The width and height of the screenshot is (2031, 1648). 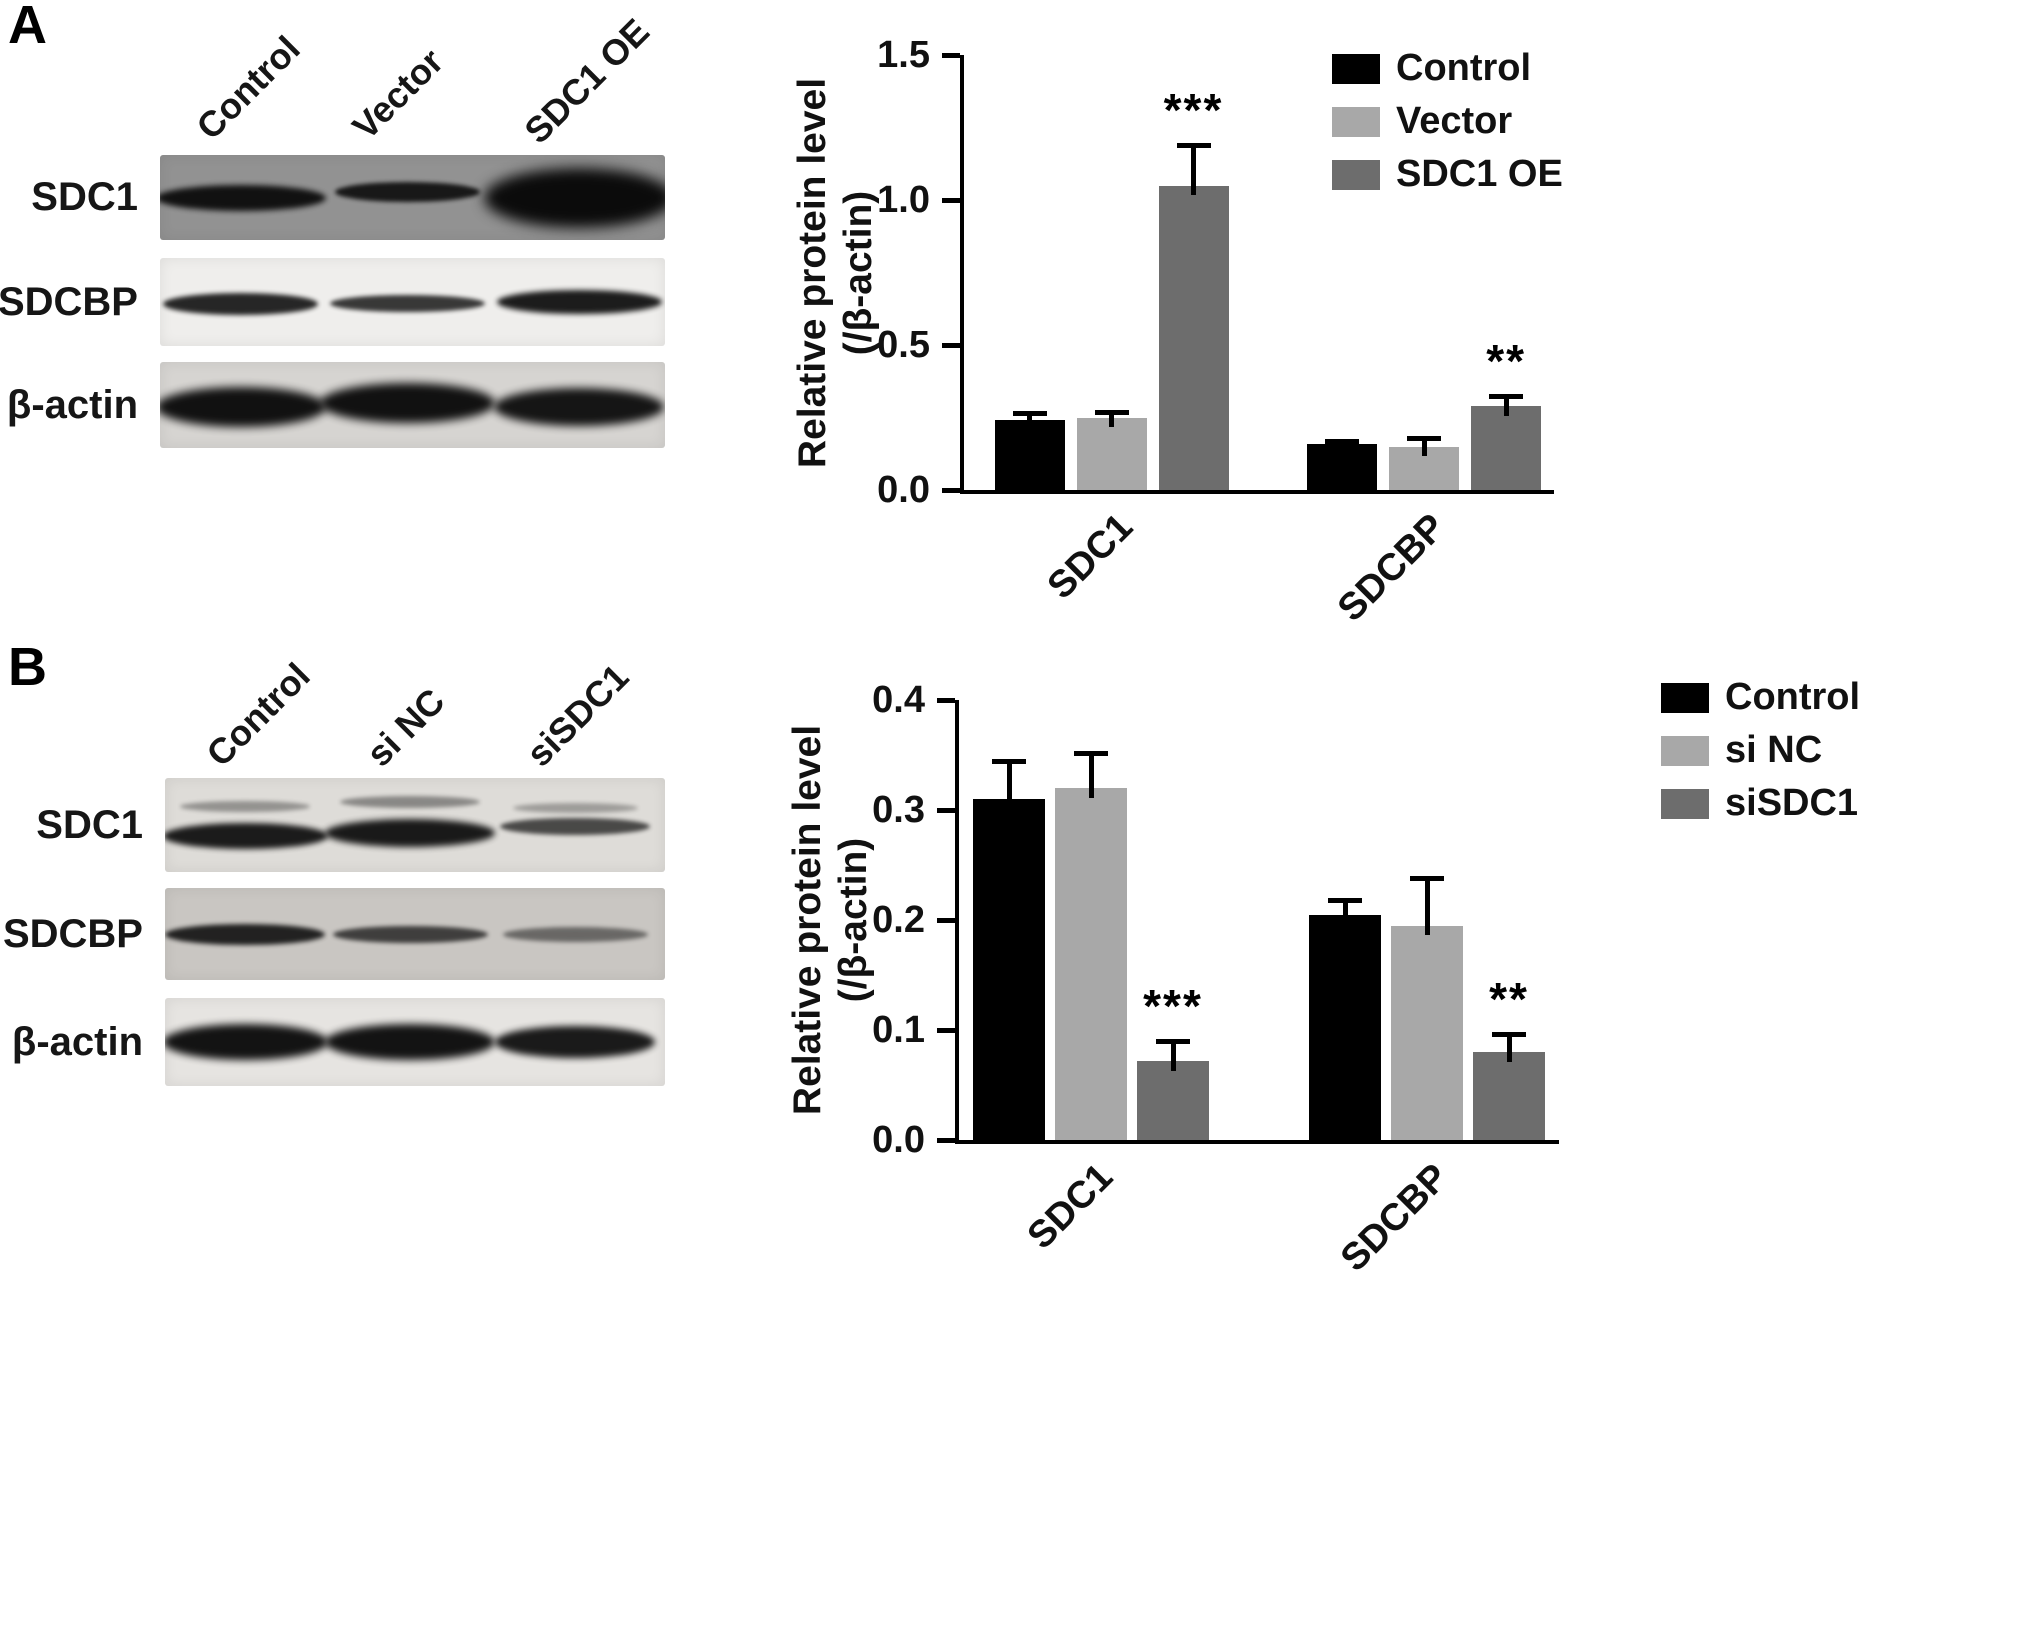 I want to click on legend-item: si NC, so click(x=1760, y=750).